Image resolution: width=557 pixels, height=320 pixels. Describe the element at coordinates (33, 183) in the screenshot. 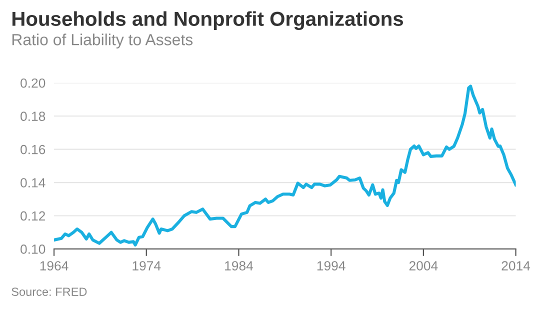

I see `y-tick-label: 0.14` at that location.